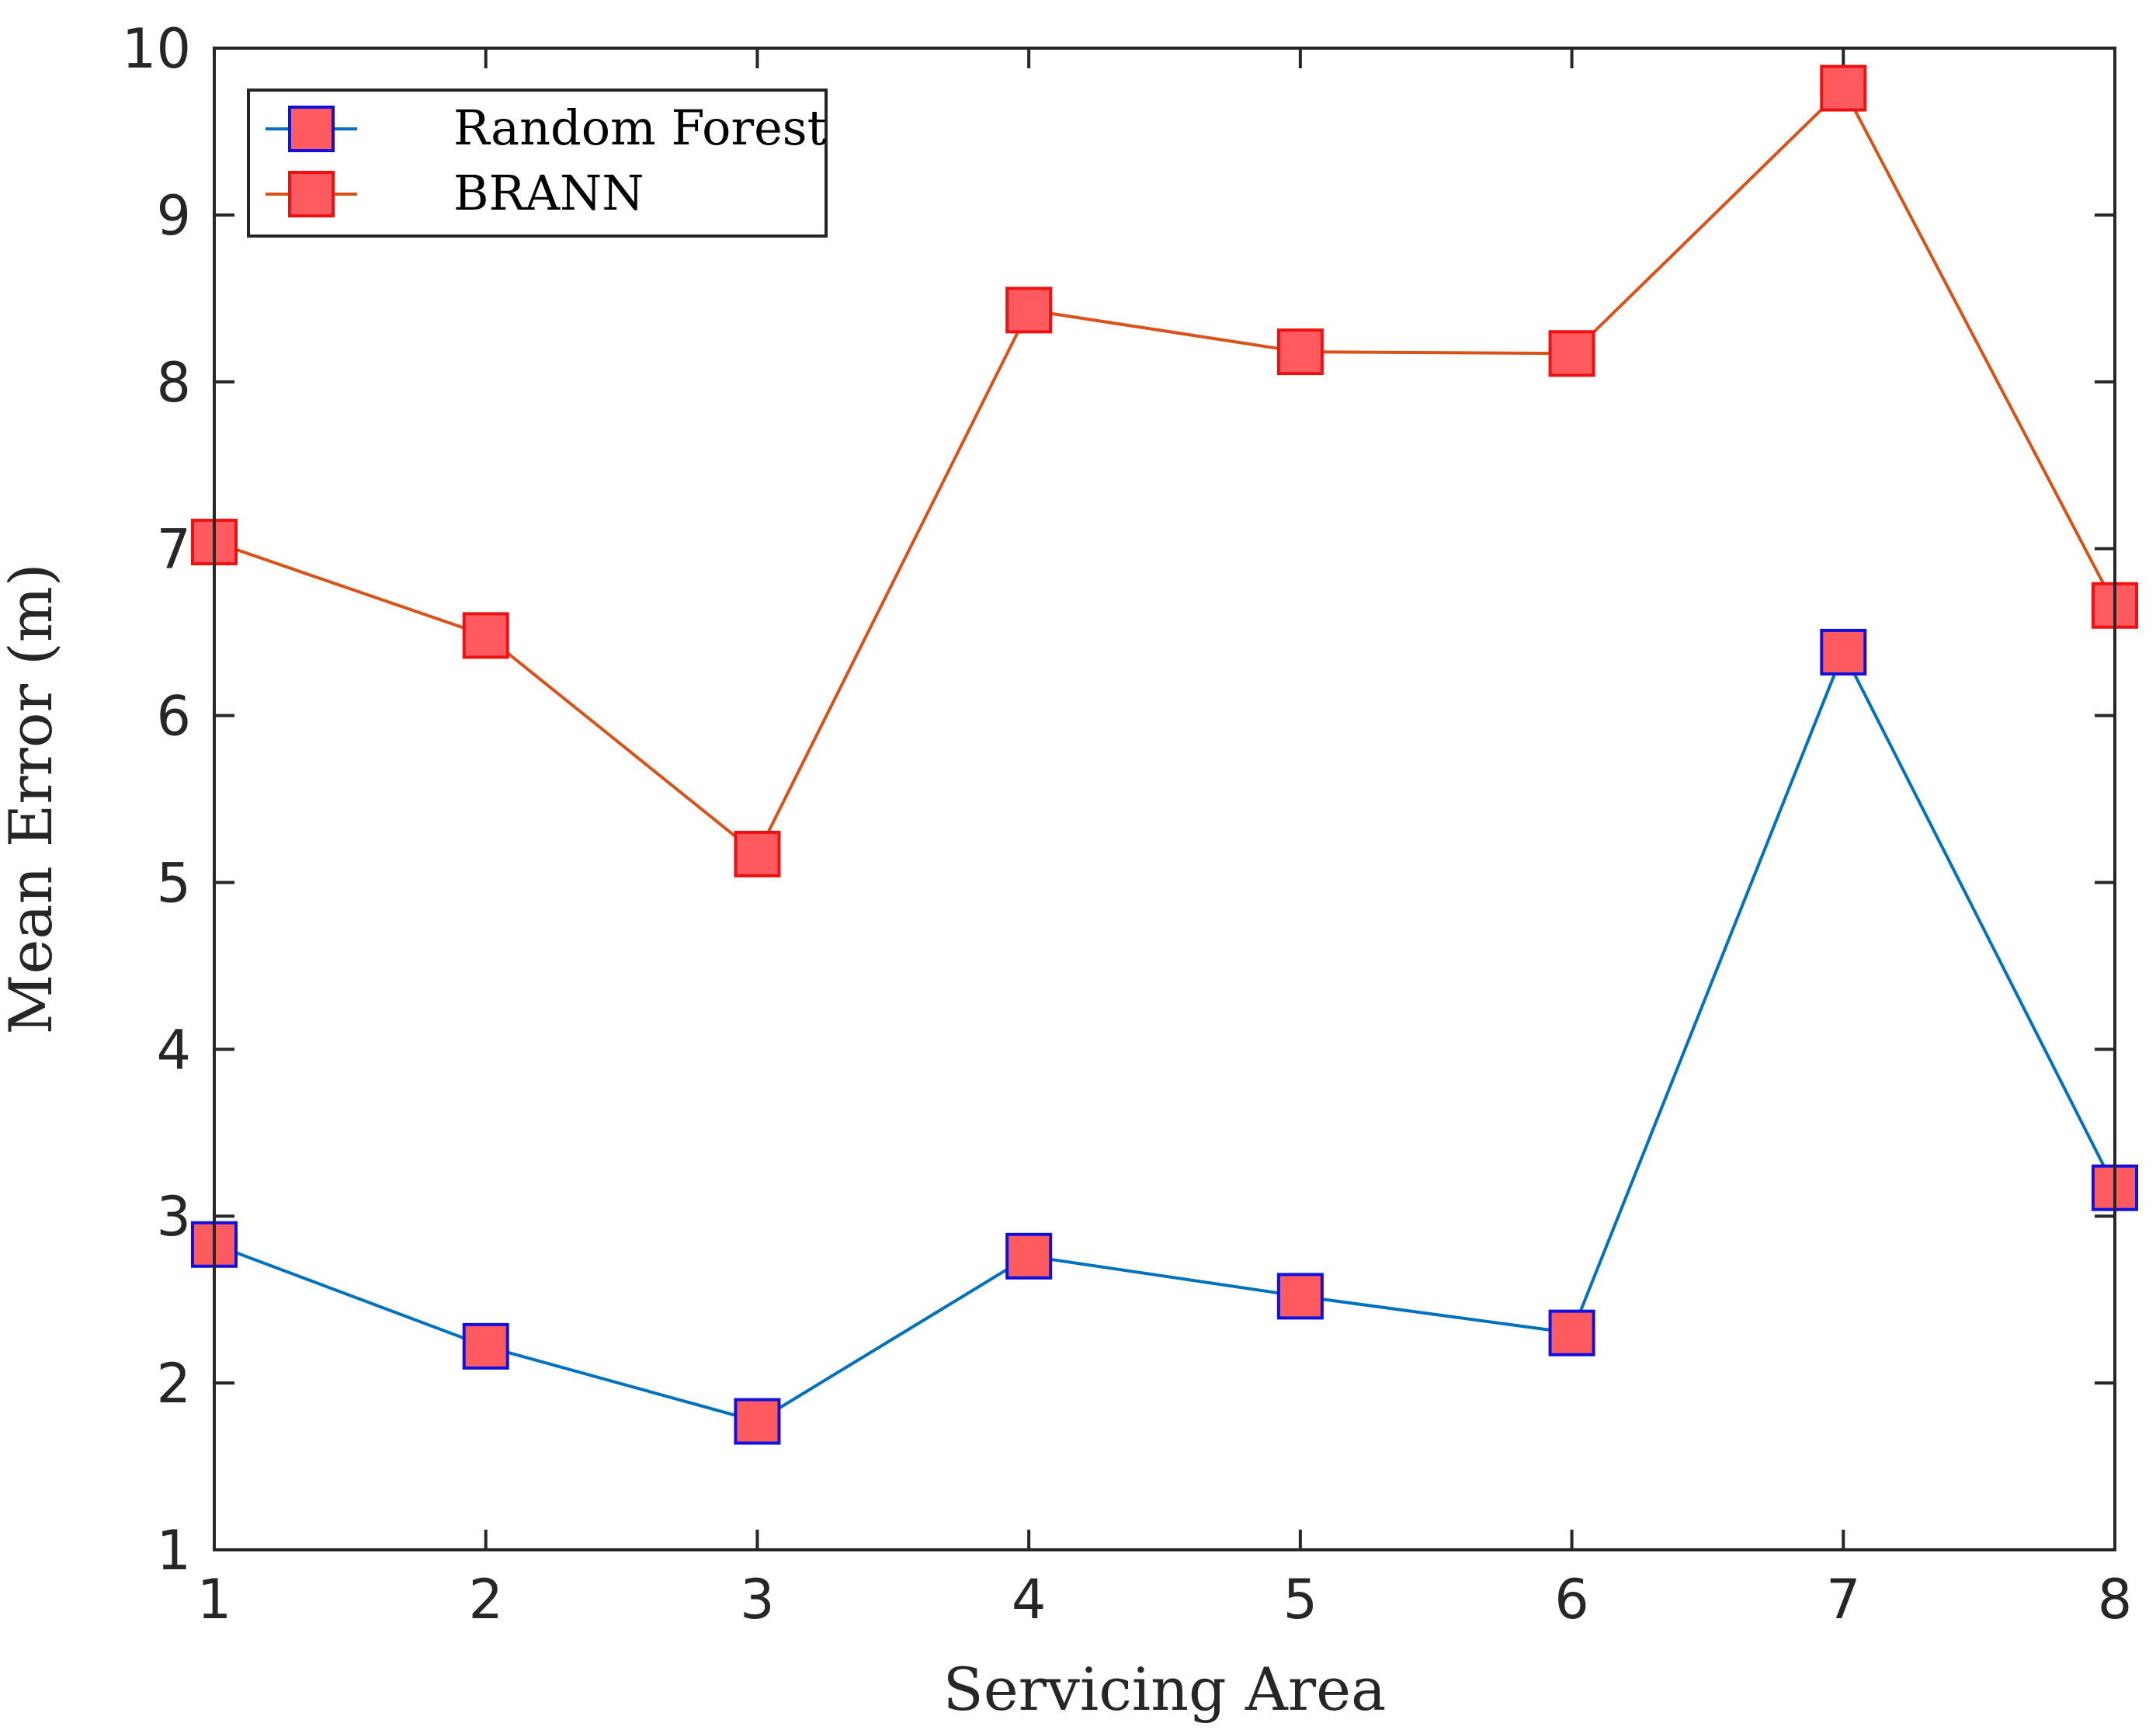 This screenshot has height=1730, width=2156. What do you see at coordinates (174, 383) in the screenshot?
I see `y-tick-label: 8` at bounding box center [174, 383].